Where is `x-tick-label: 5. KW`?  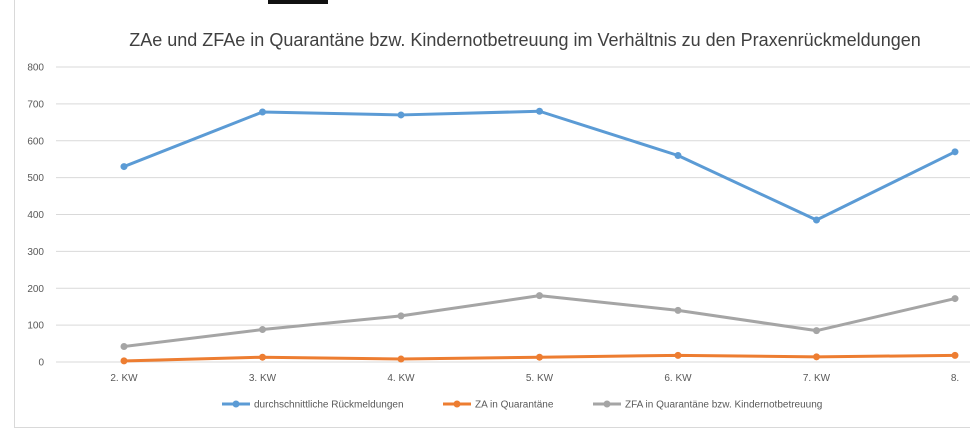 x-tick-label: 5. KW is located at coordinates (540, 378).